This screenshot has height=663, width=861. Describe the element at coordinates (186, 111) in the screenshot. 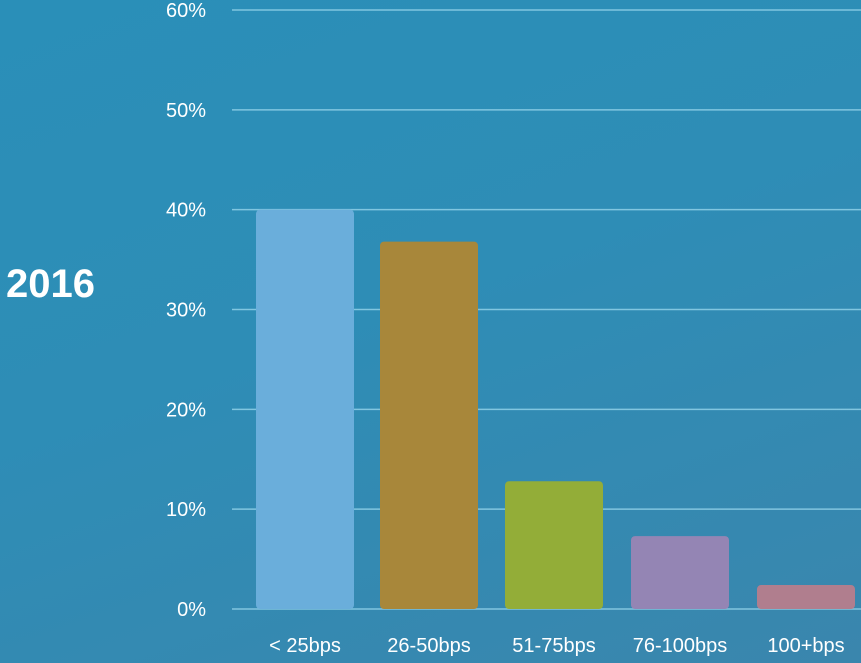

I see `y-tick-label: 50%` at that location.